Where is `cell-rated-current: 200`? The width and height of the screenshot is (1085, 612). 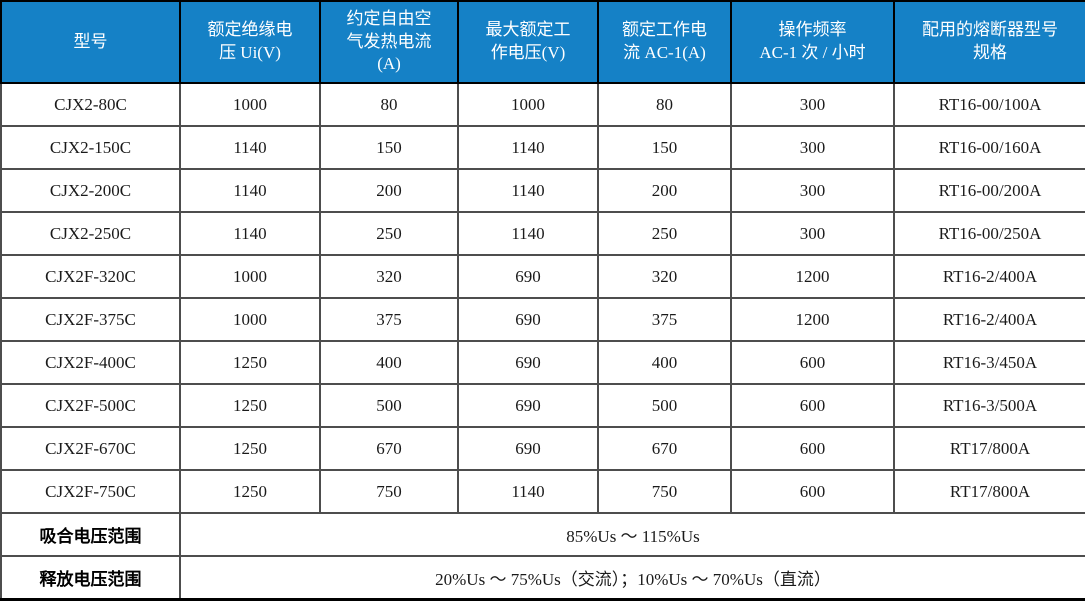 cell-rated-current: 200 is located at coordinates (664, 190).